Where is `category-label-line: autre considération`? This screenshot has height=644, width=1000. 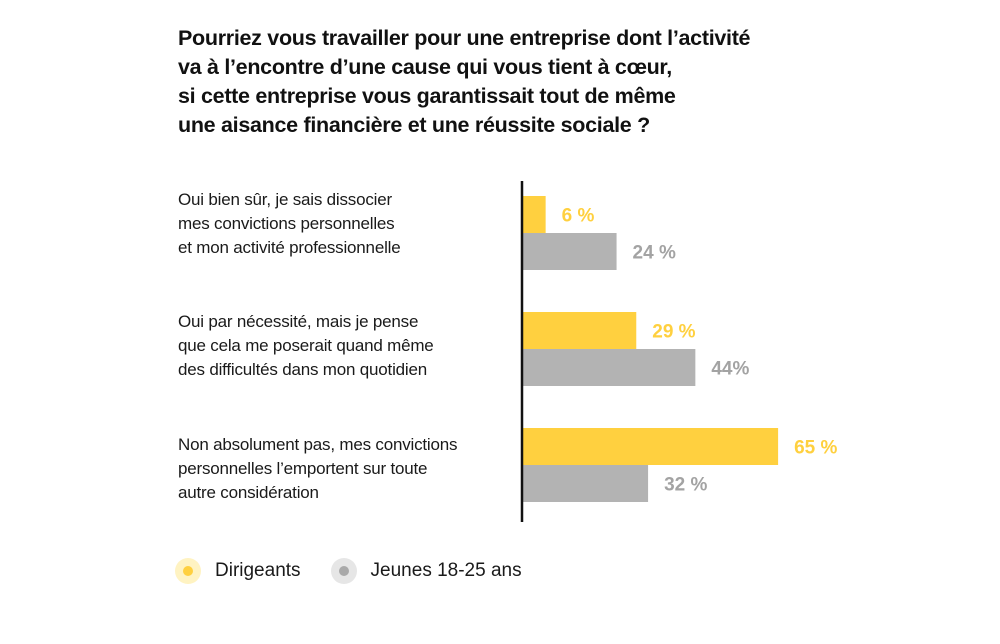 category-label-line: autre considération is located at coordinates (248, 492).